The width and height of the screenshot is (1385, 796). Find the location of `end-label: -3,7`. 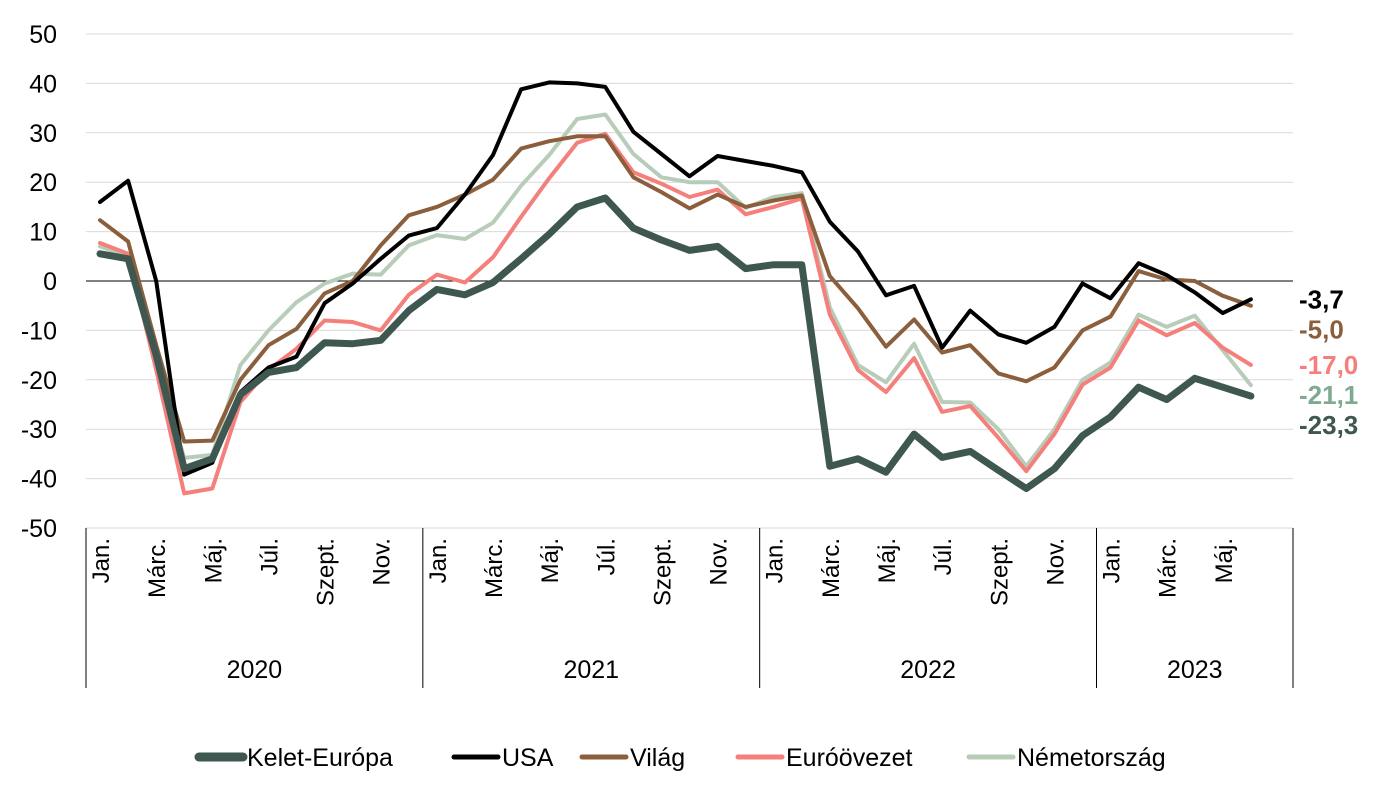

end-label: -3,7 is located at coordinates (1321, 299).